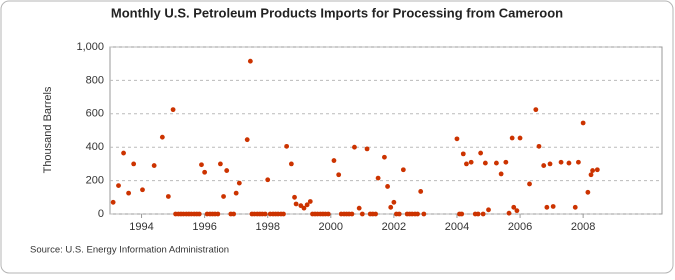  What do you see at coordinates (204, 227) in the screenshot?
I see `x-tick-label: 1996` at bounding box center [204, 227].